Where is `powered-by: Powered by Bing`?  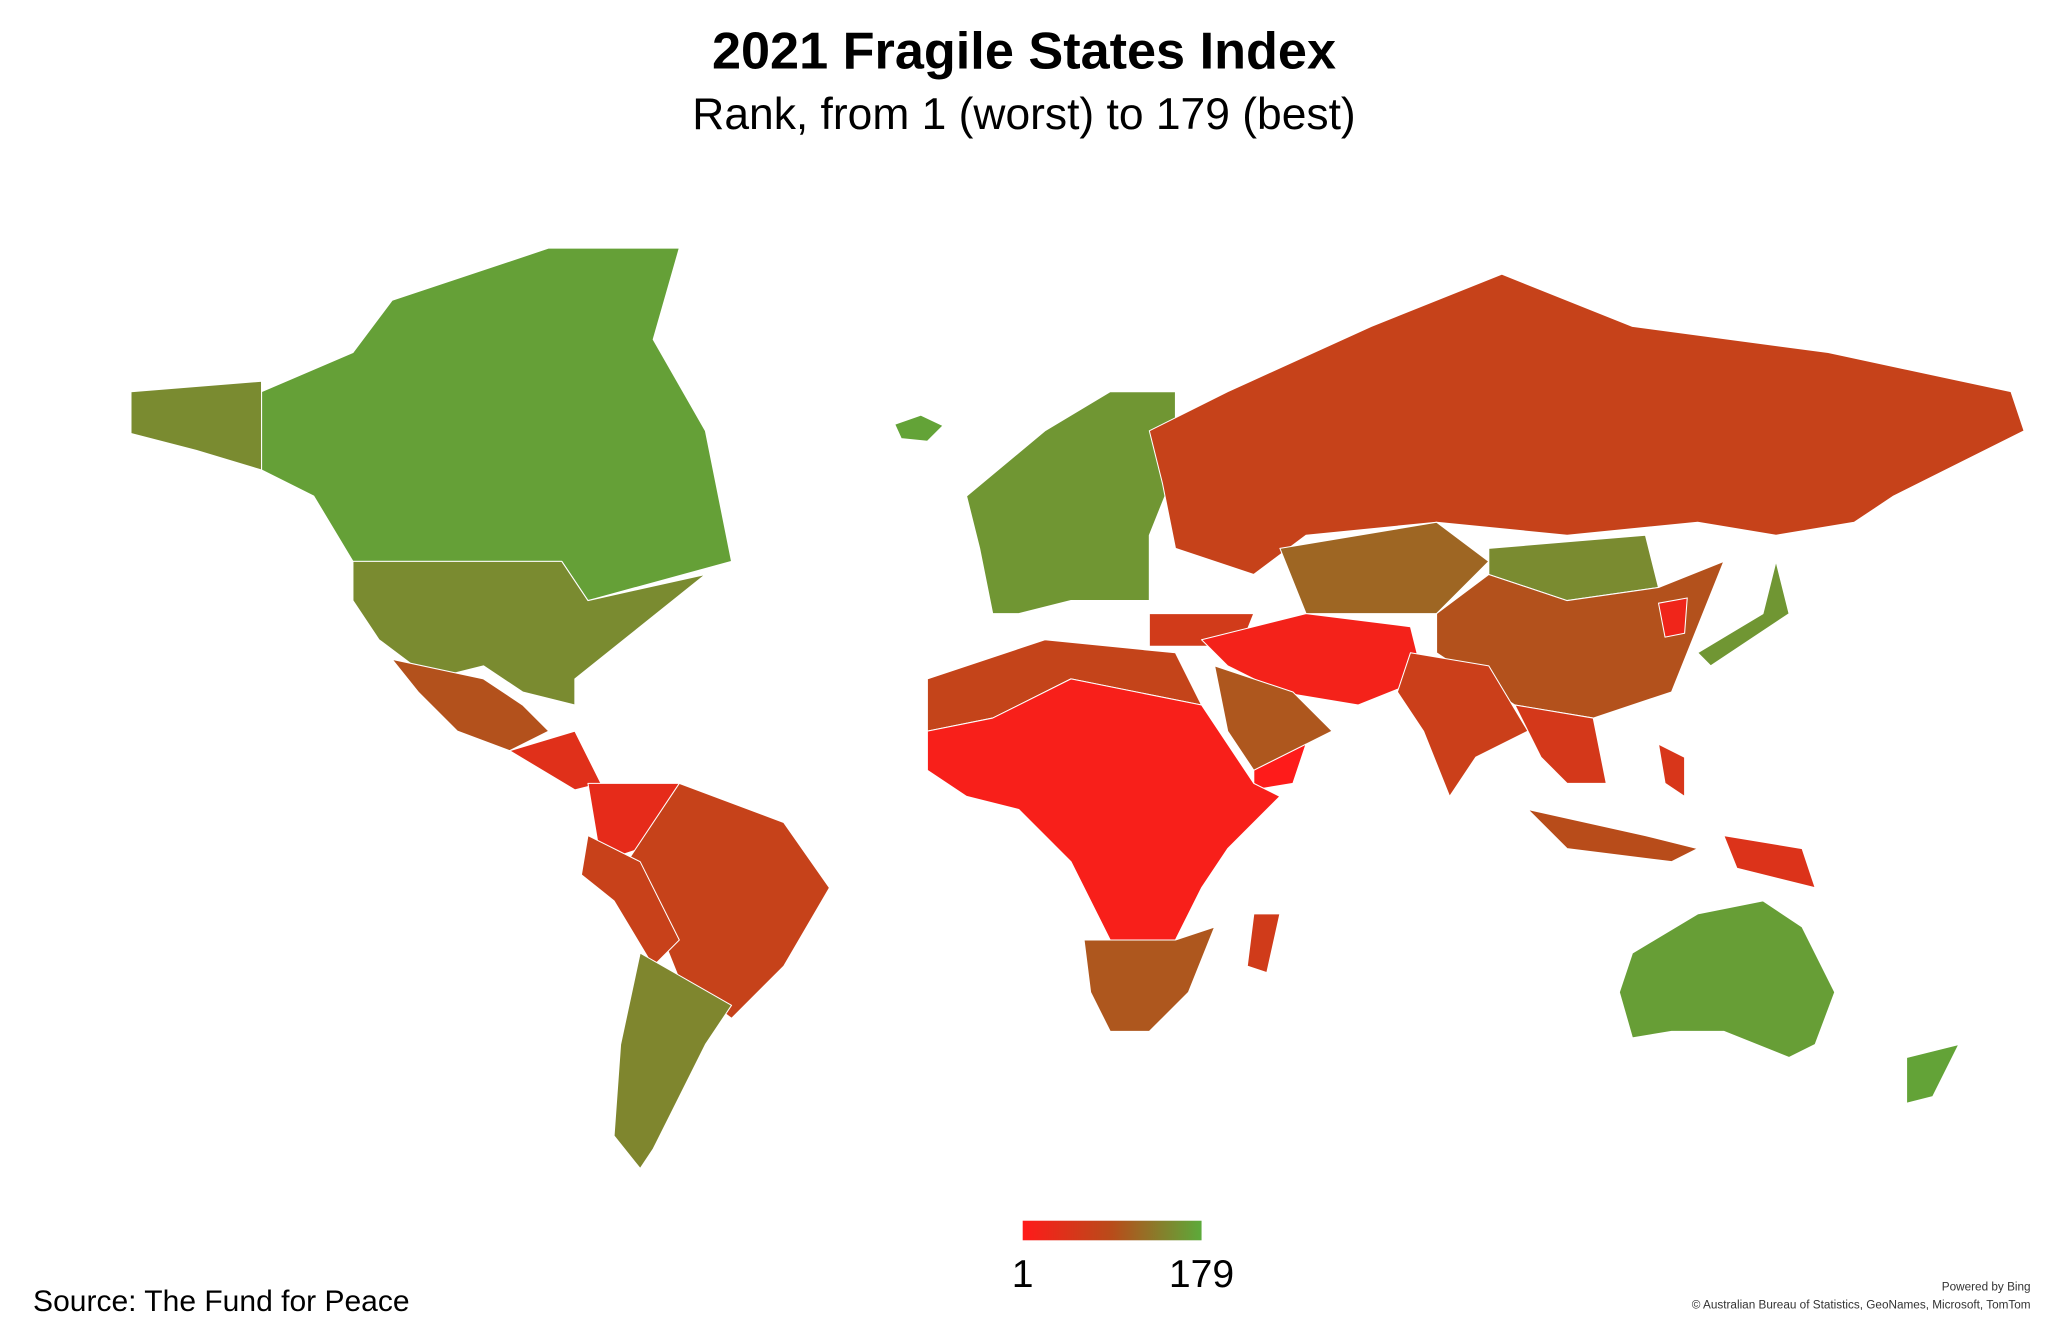 powered-by: Powered by Bing is located at coordinates (1986, 1286).